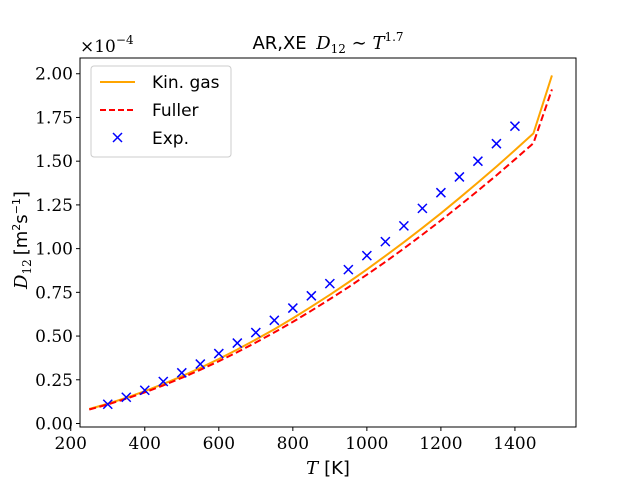 The height and width of the screenshot is (480, 640). What do you see at coordinates (107, 45) in the screenshot?
I see `y-axis-offset-text: ×10⁻⁴` at bounding box center [107, 45].